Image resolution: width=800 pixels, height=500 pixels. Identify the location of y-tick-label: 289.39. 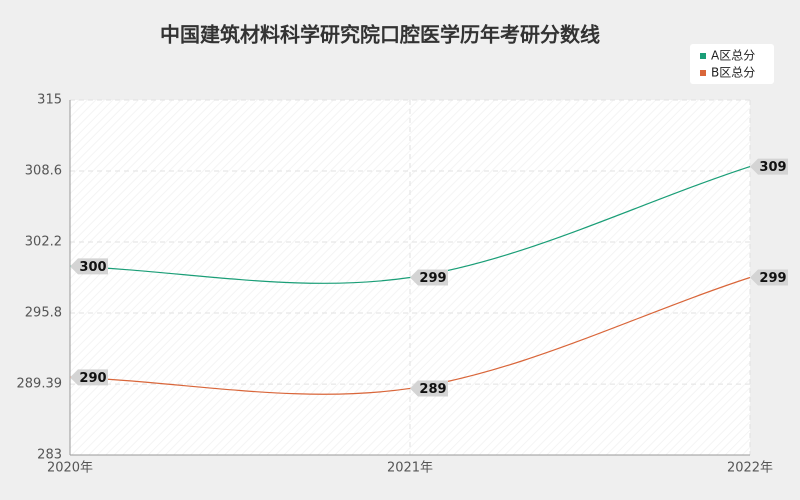
(40, 384).